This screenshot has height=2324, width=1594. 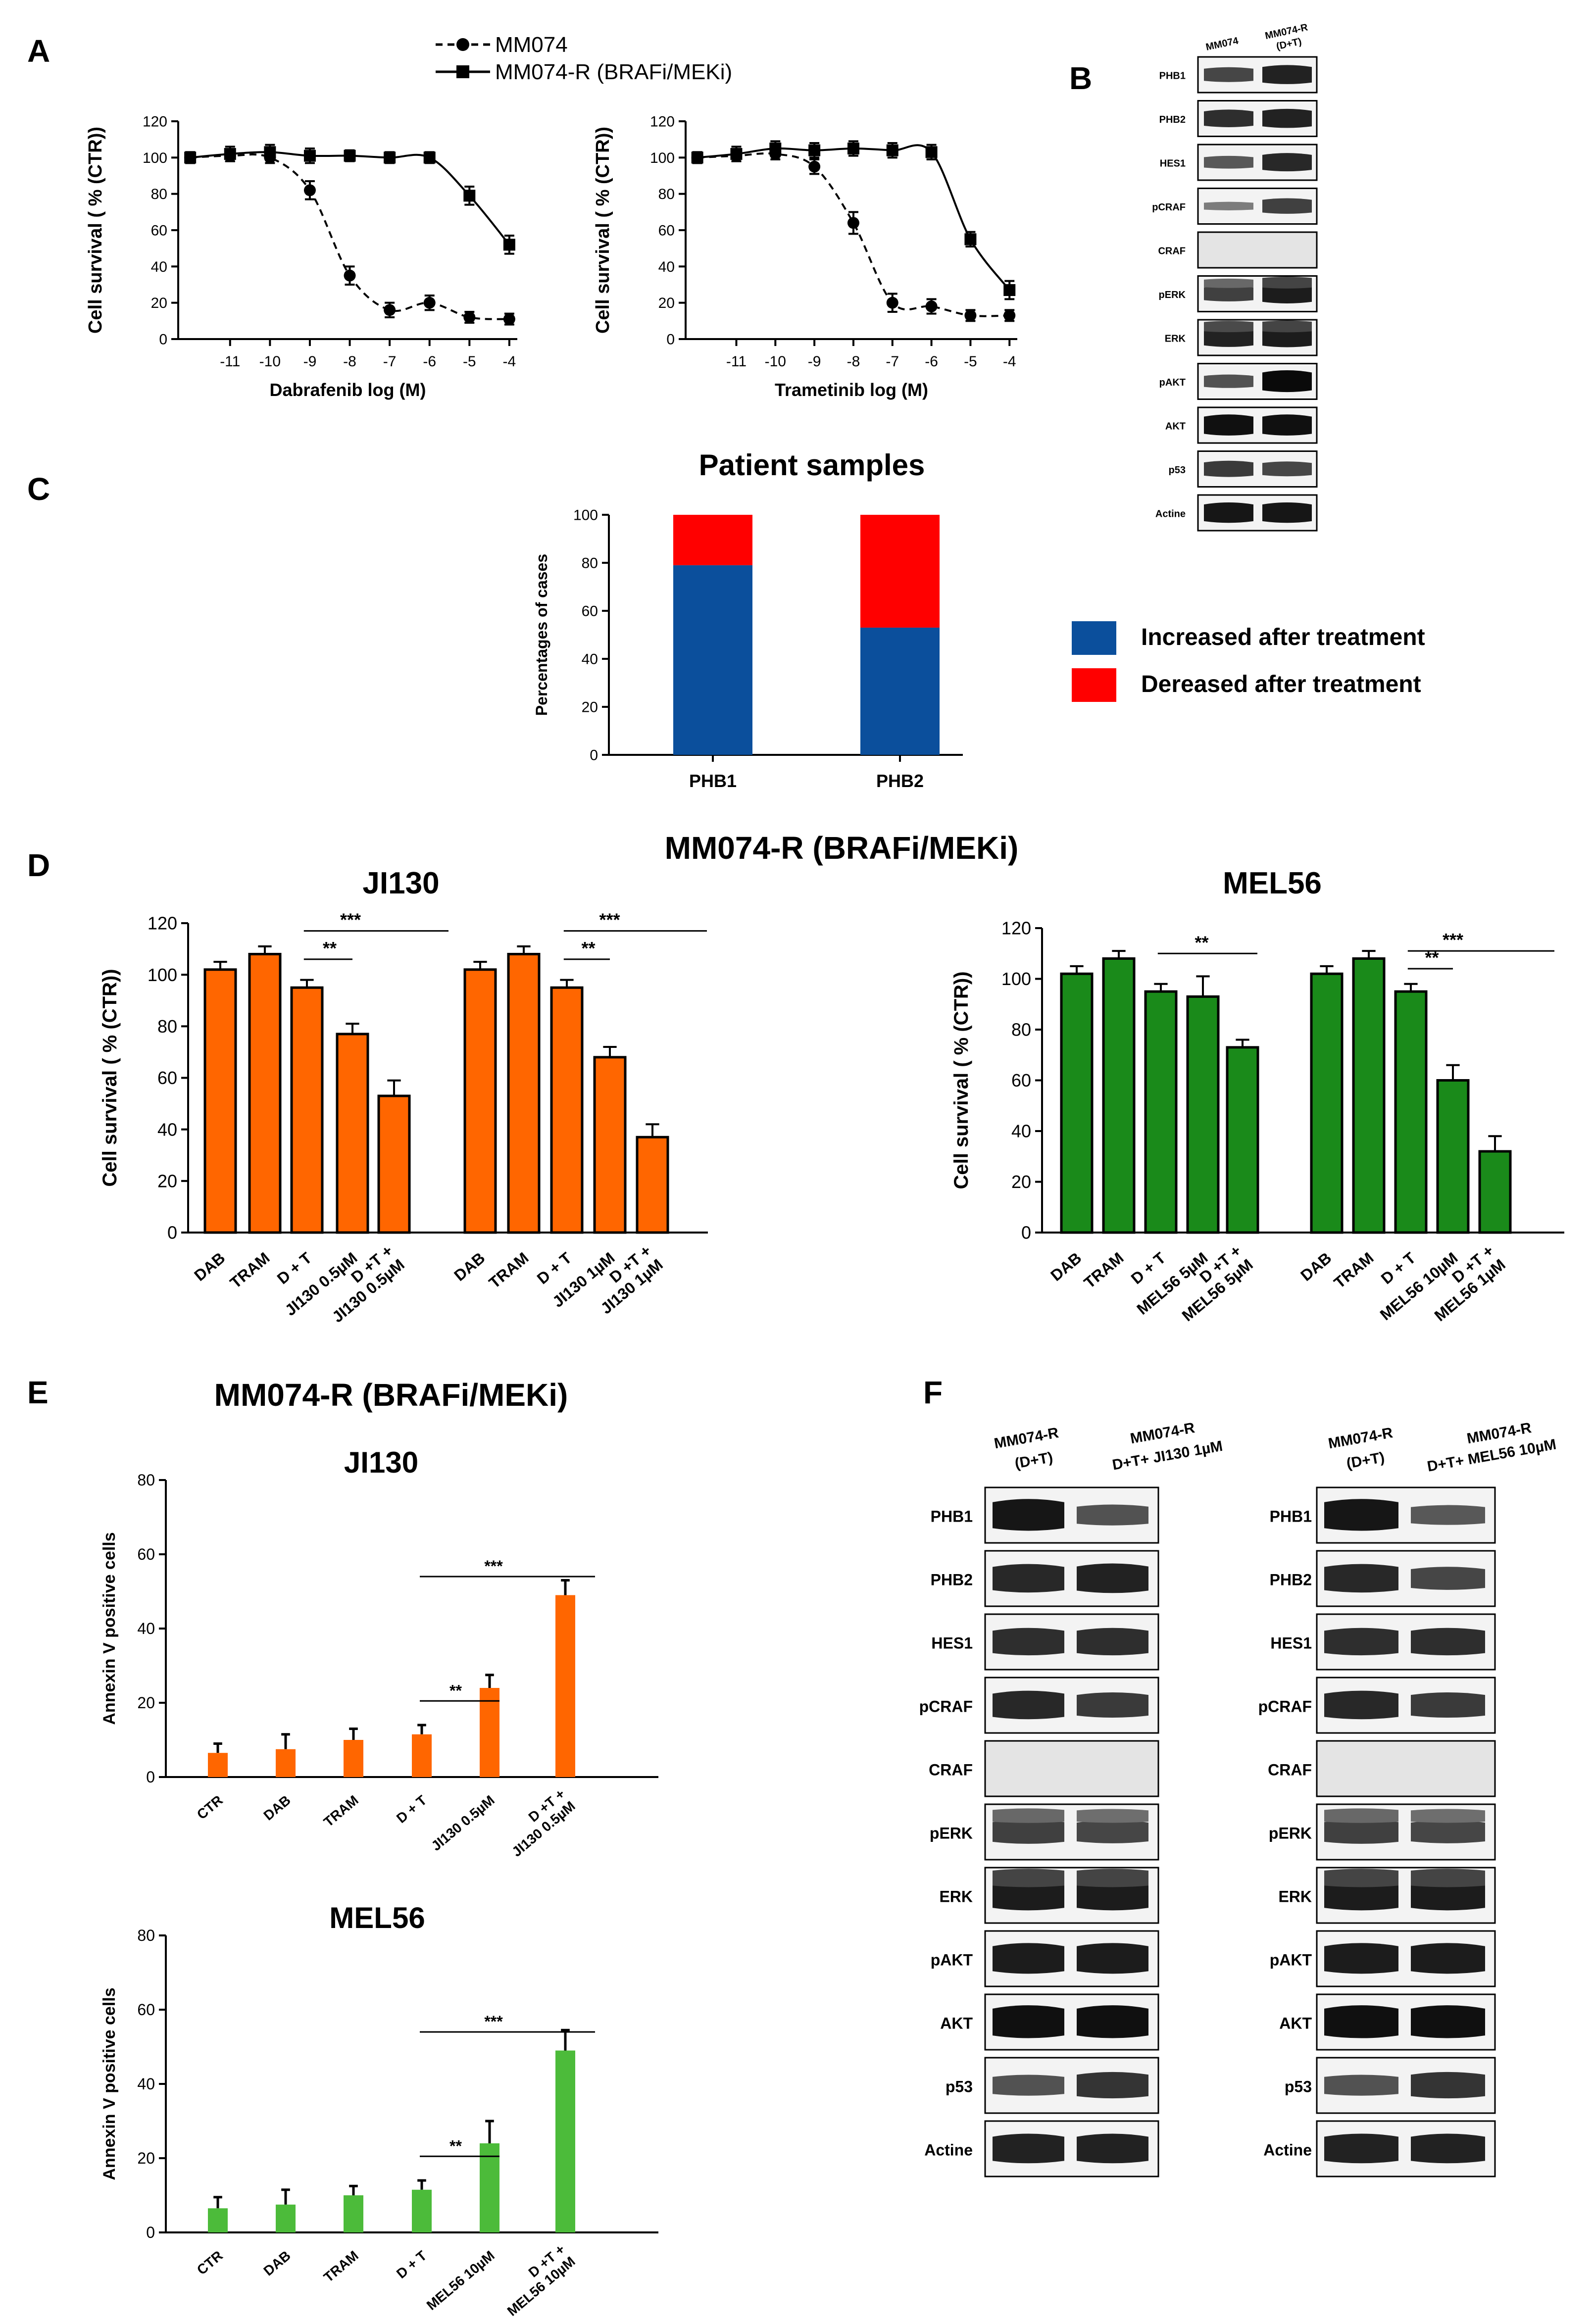 What do you see at coordinates (613, 72) in the screenshot?
I see `legend-label-mm074r: MM074-R (BRAFi/MEKi)` at bounding box center [613, 72].